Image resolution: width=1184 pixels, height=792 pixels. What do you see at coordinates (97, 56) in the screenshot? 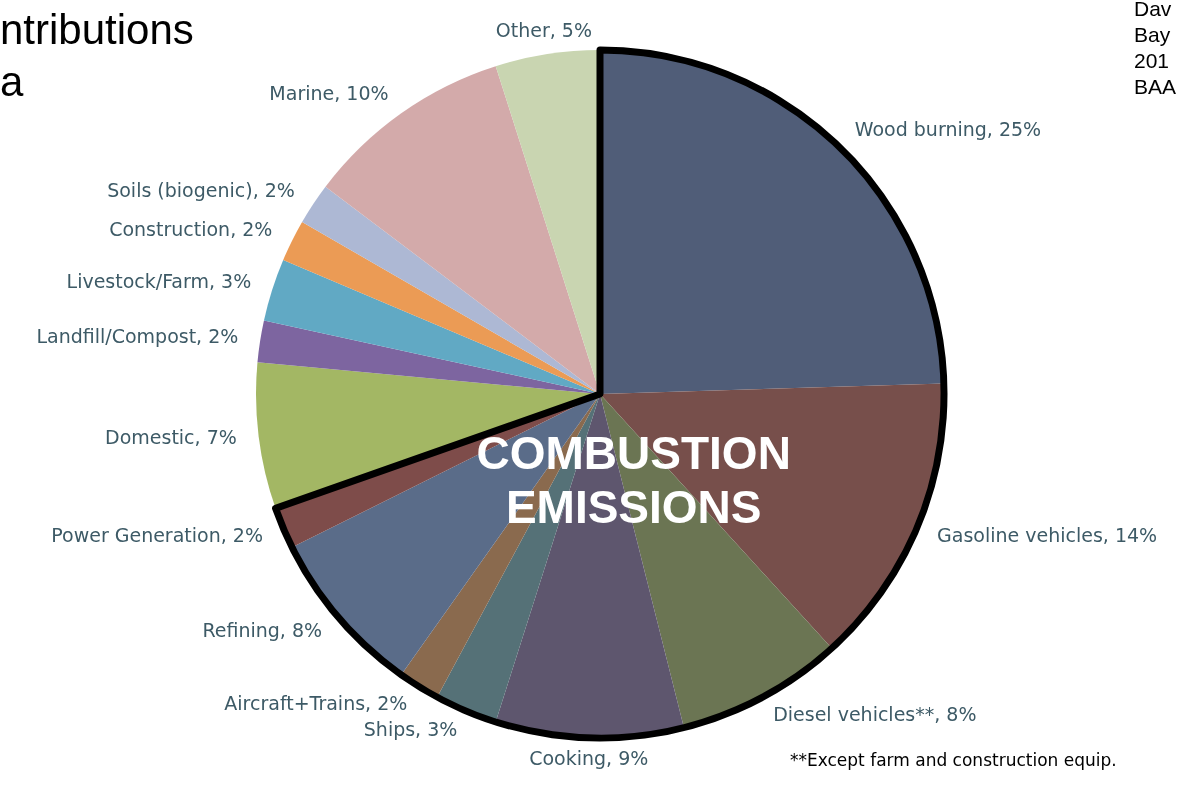
I see `chart-title: ntributions a` at bounding box center [97, 56].